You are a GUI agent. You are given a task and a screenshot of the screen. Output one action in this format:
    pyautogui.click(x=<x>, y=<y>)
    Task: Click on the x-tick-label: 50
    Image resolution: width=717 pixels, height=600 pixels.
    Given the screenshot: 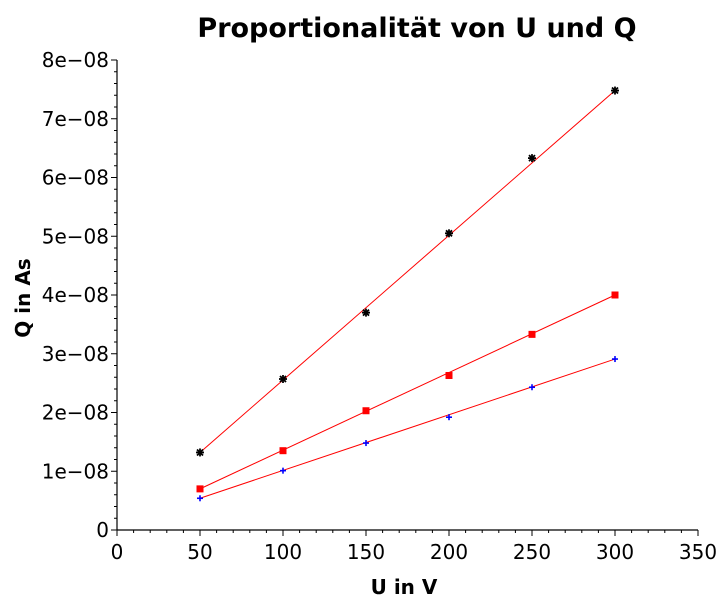 What is the action you would take?
    pyautogui.click(x=199, y=552)
    